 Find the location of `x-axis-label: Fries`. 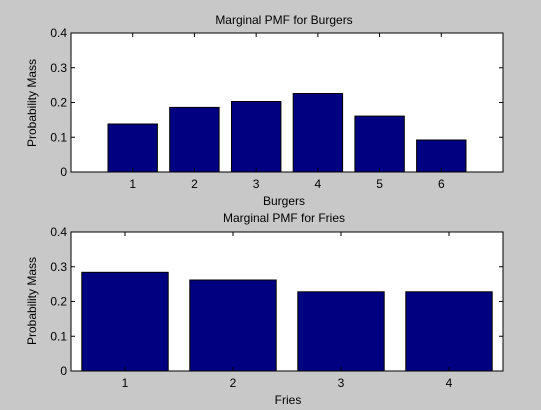

x-axis-label: Fries is located at coordinates (288, 400).